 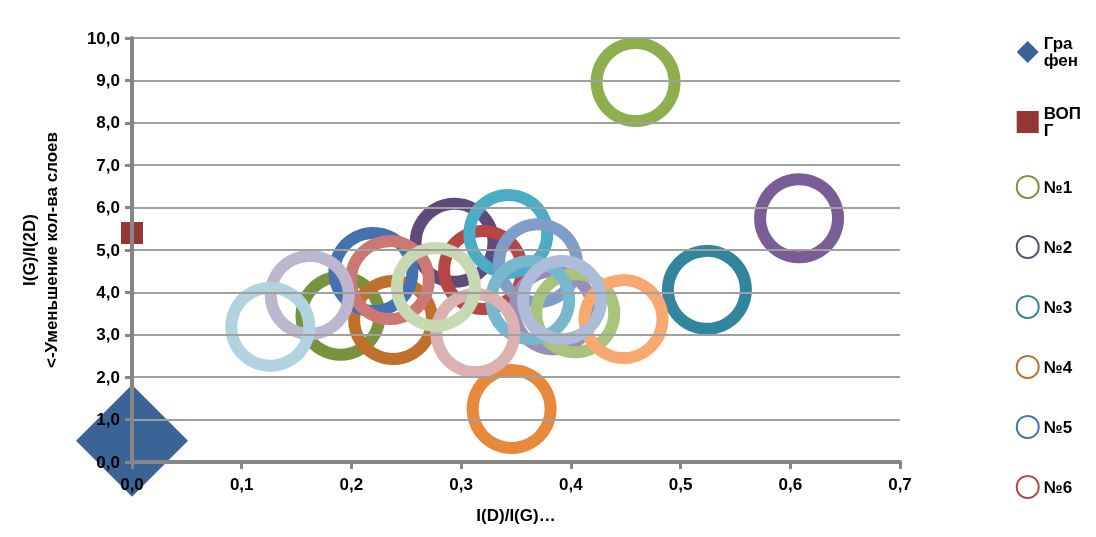 What do you see at coordinates (108, 292) in the screenshot?
I see `y-tick-label: 4,0` at bounding box center [108, 292].